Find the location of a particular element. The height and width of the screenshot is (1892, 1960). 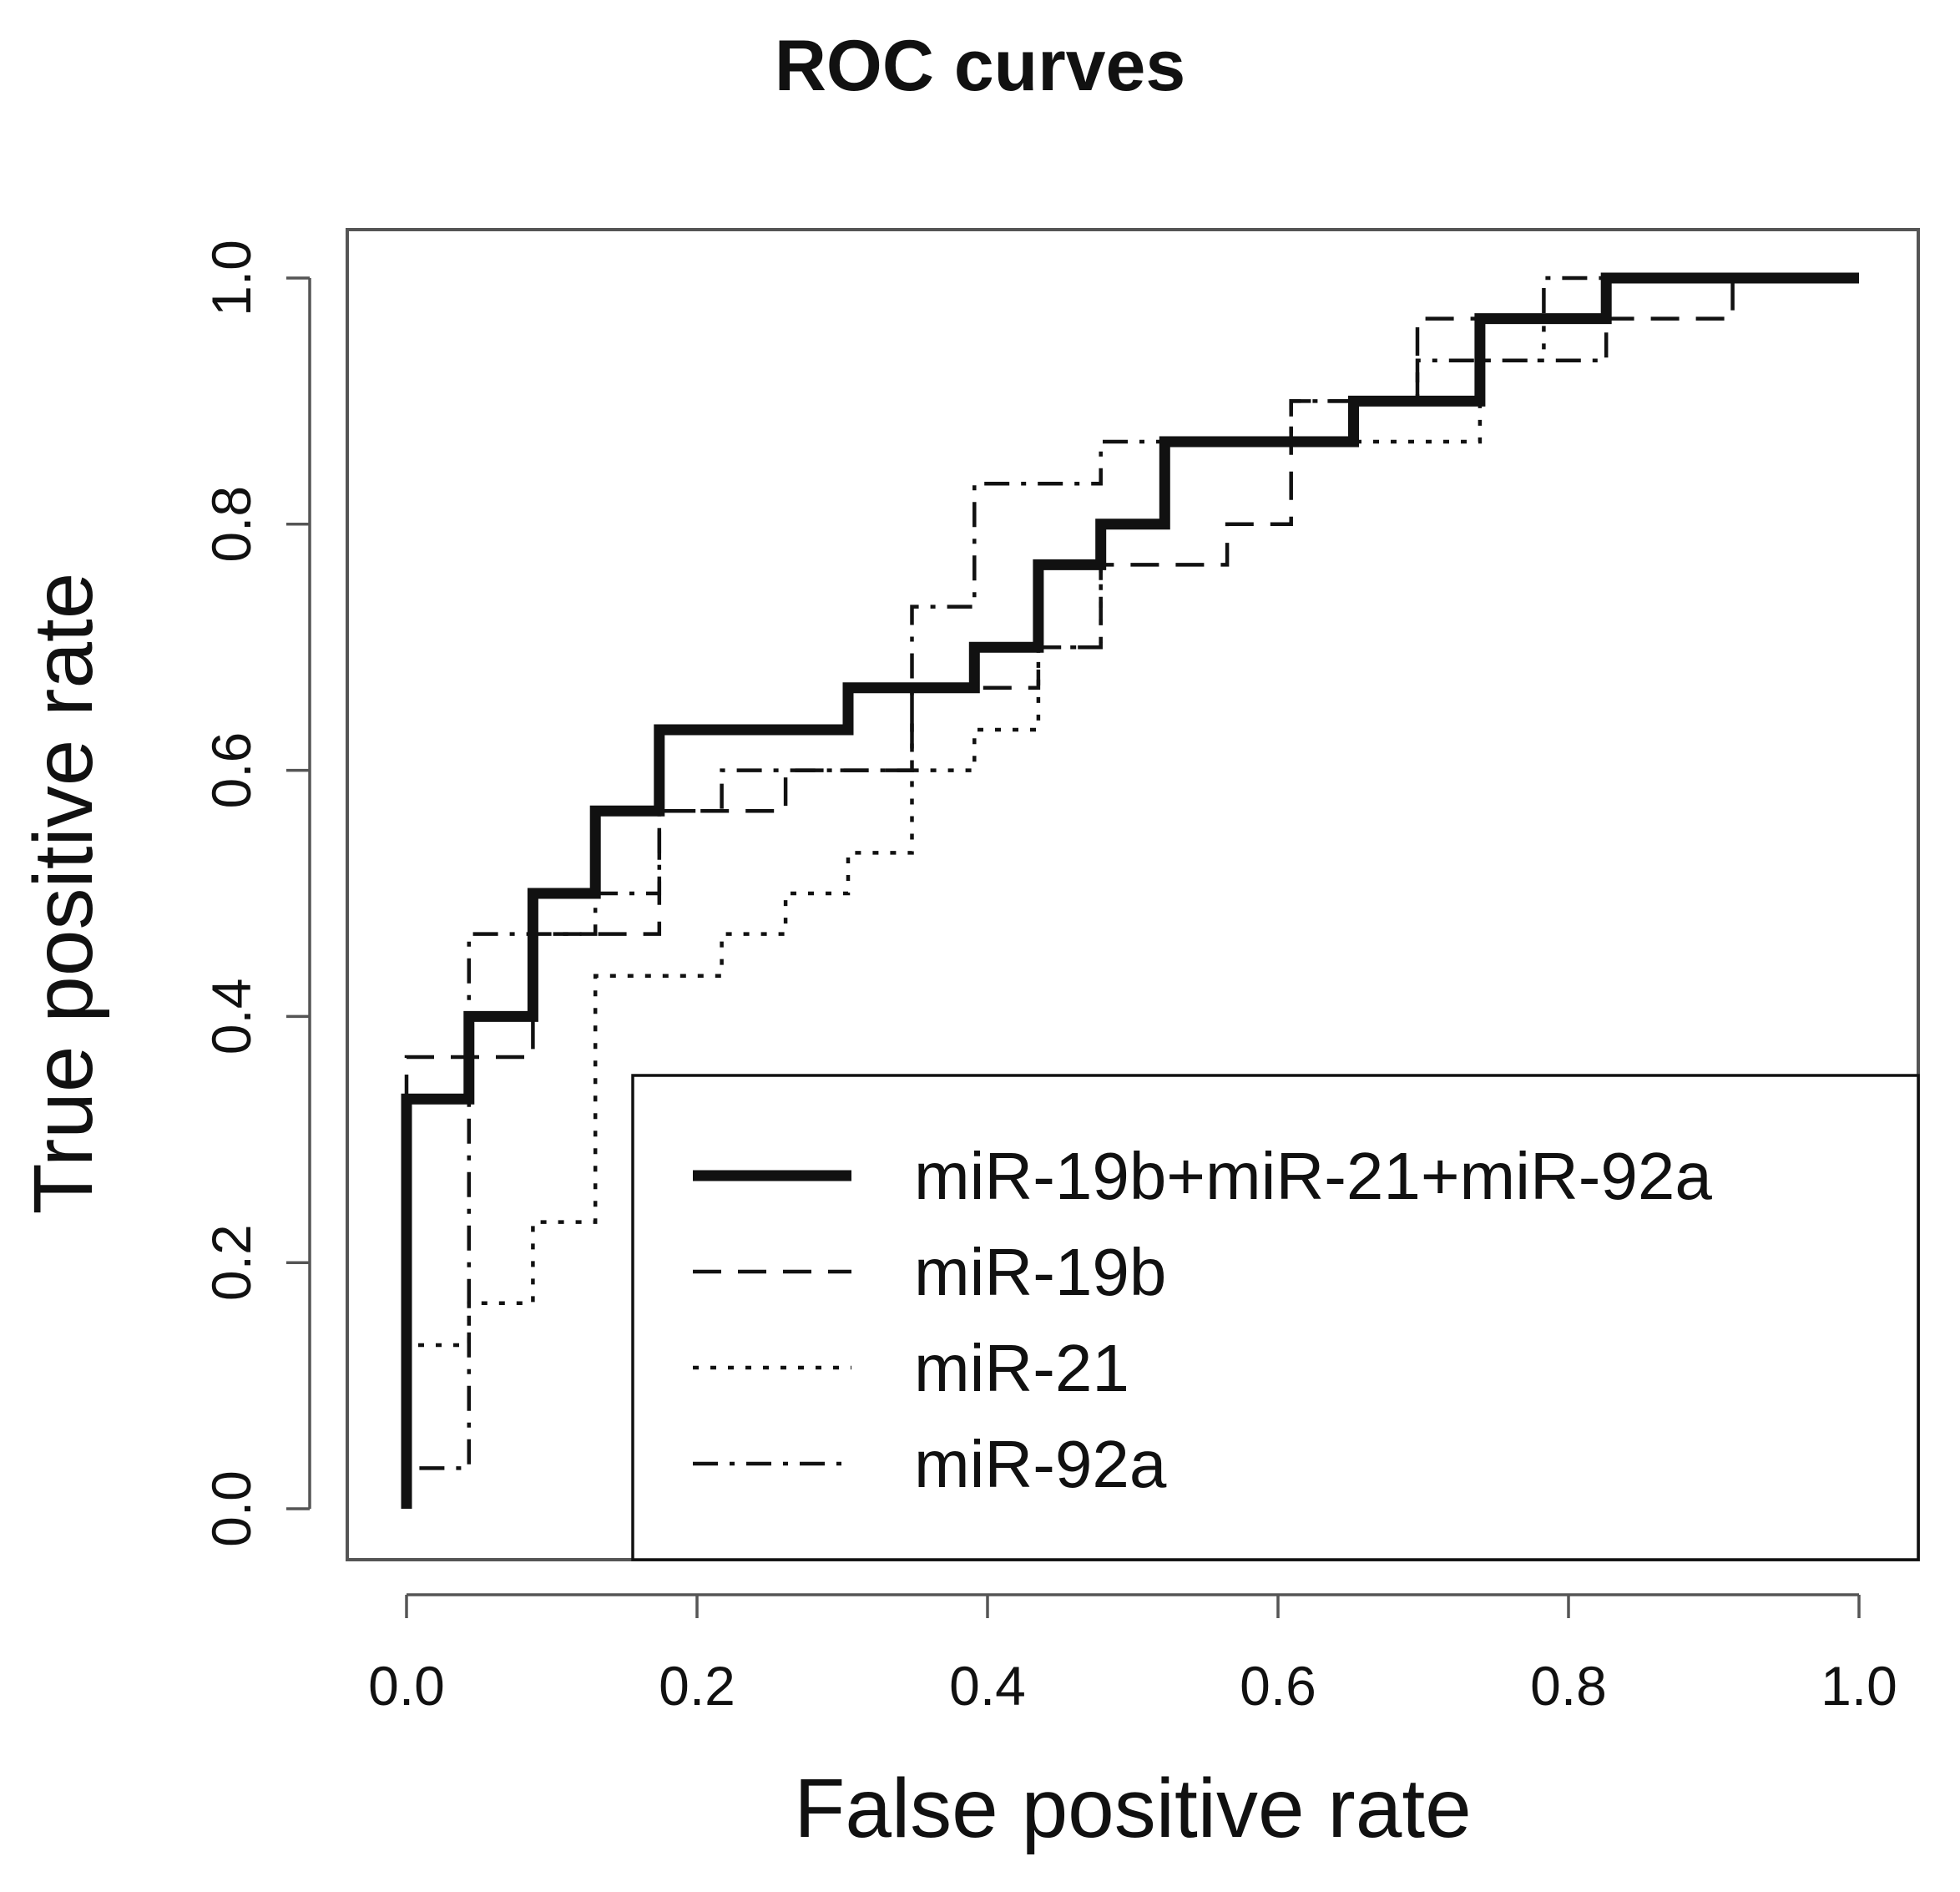

y-axis-label: True positive rate is located at coordinates (63, 894).